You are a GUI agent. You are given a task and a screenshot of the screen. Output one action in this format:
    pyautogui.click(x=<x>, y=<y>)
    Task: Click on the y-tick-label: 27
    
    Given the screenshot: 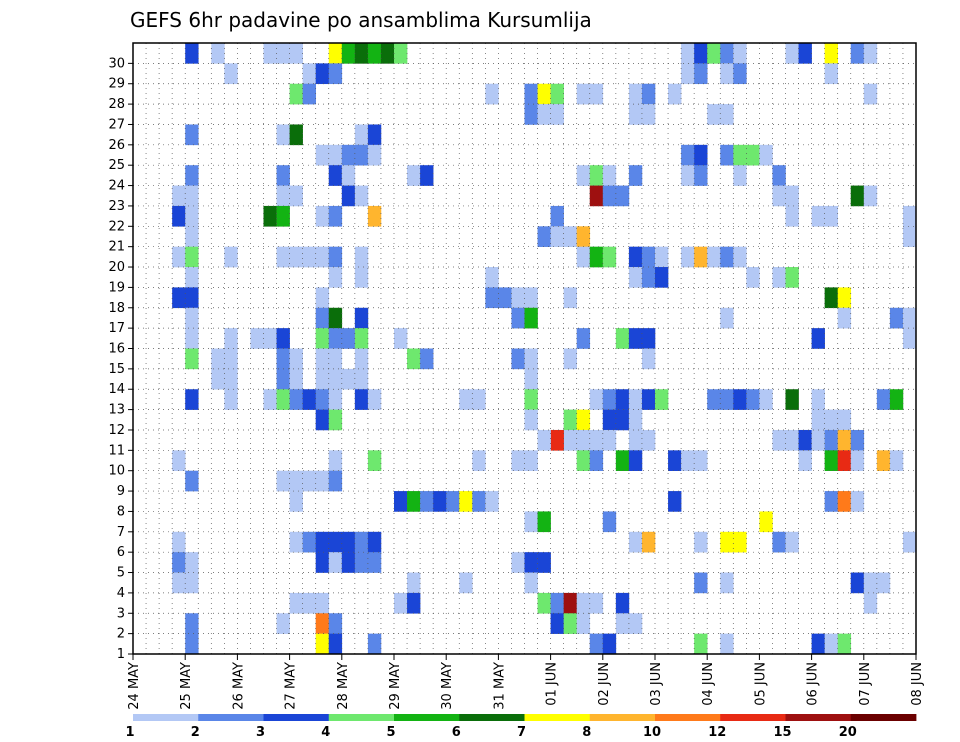 What is the action you would take?
    pyautogui.click(x=116, y=124)
    